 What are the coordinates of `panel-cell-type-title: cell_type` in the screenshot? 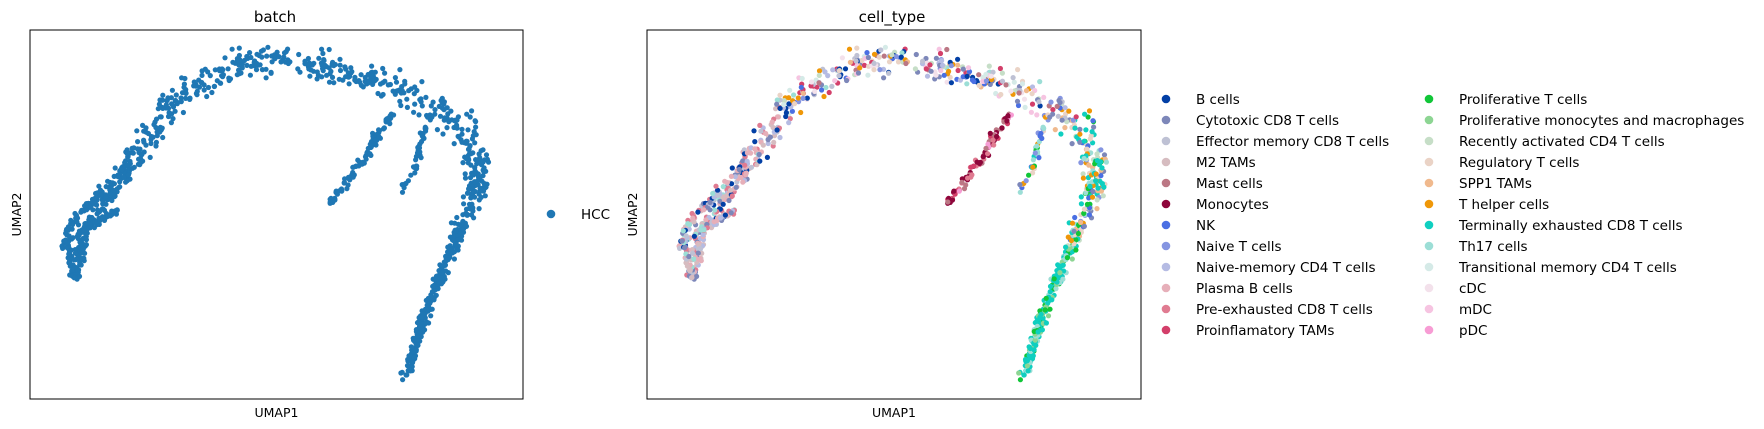 It's located at (892, 17).